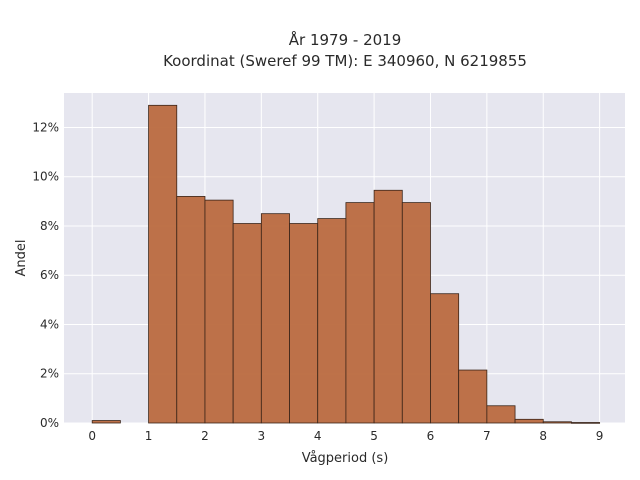 The height and width of the screenshot is (480, 640). What do you see at coordinates (318, 436) in the screenshot?
I see `x-tick-label-4: 4` at bounding box center [318, 436].